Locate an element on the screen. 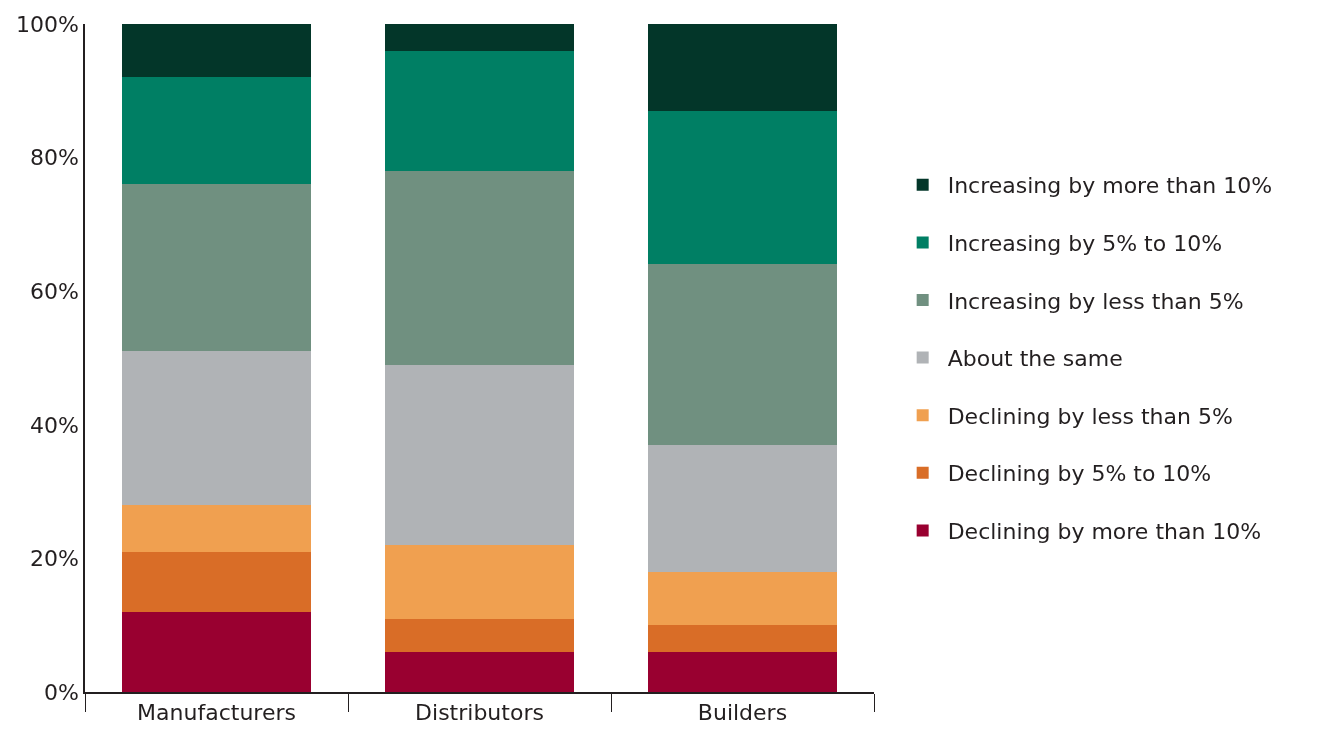 Image resolution: width=1344 pixels, height=747 pixels. legend-label: Increasing by 5% to 10% is located at coordinates (1085, 243).